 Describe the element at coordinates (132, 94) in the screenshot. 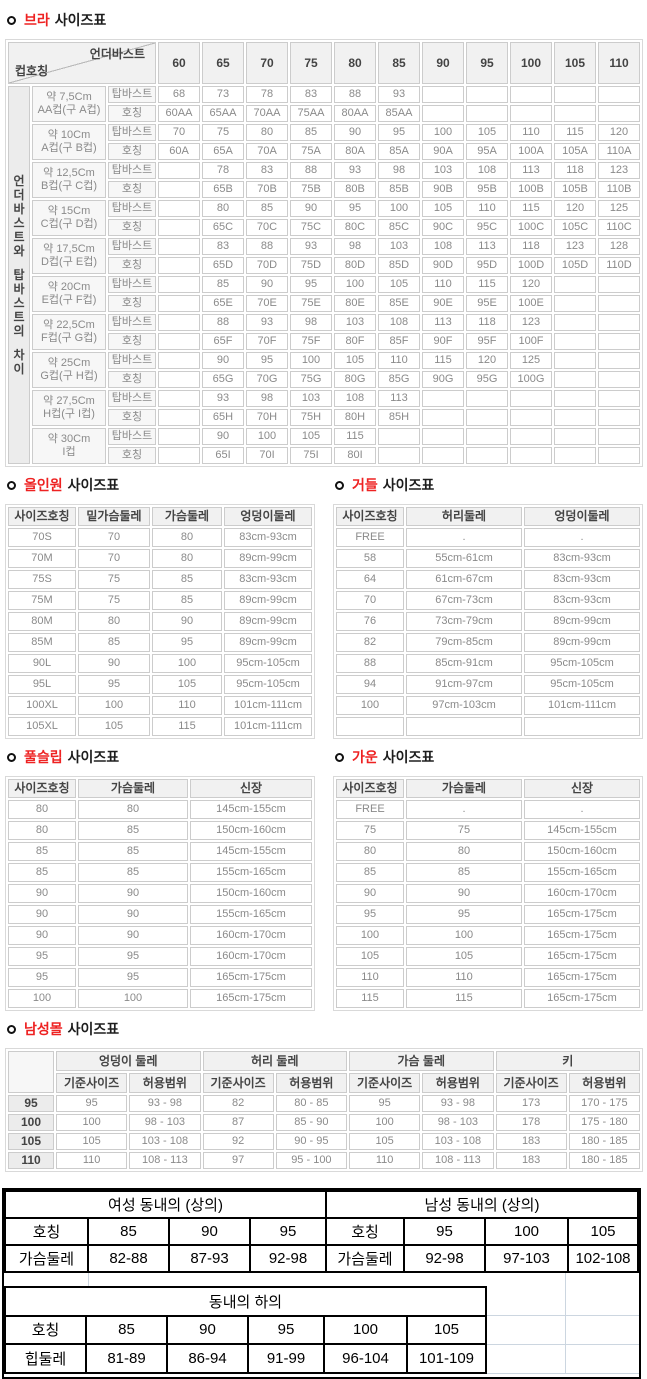

I see `topbust-row-label: 탑바스트` at that location.